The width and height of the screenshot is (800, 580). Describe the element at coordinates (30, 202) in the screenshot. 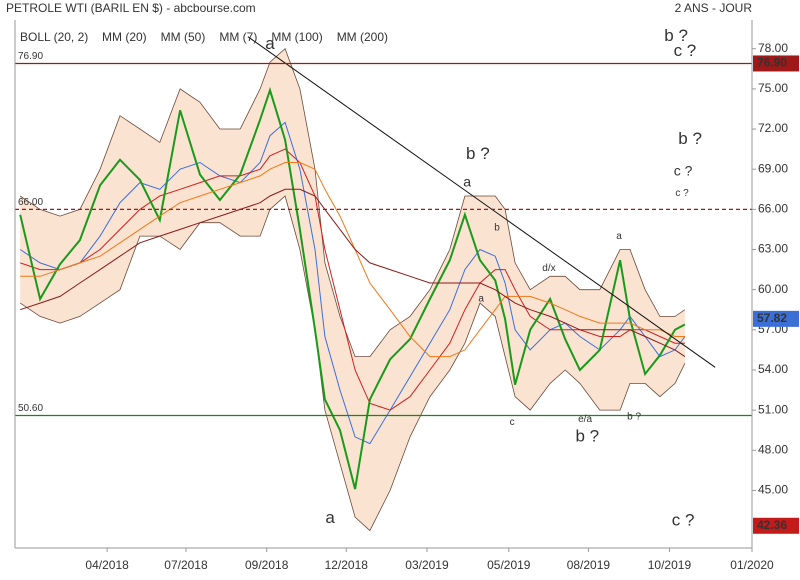

I see `level-label: 66.00` at that location.